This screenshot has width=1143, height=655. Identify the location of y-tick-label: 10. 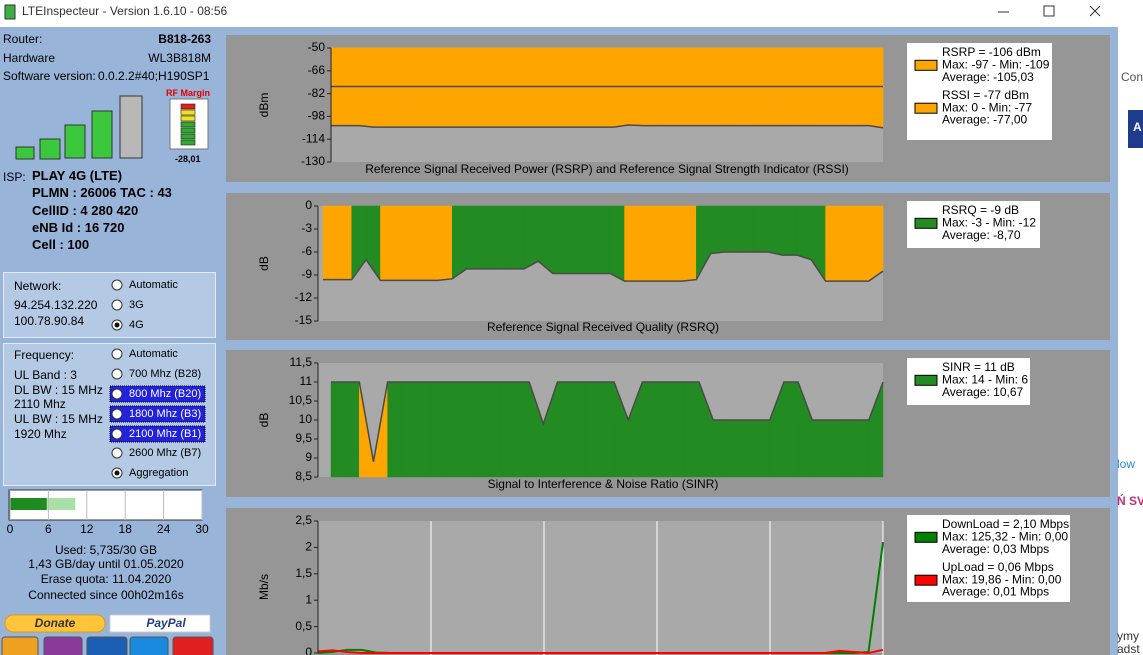
(306, 419).